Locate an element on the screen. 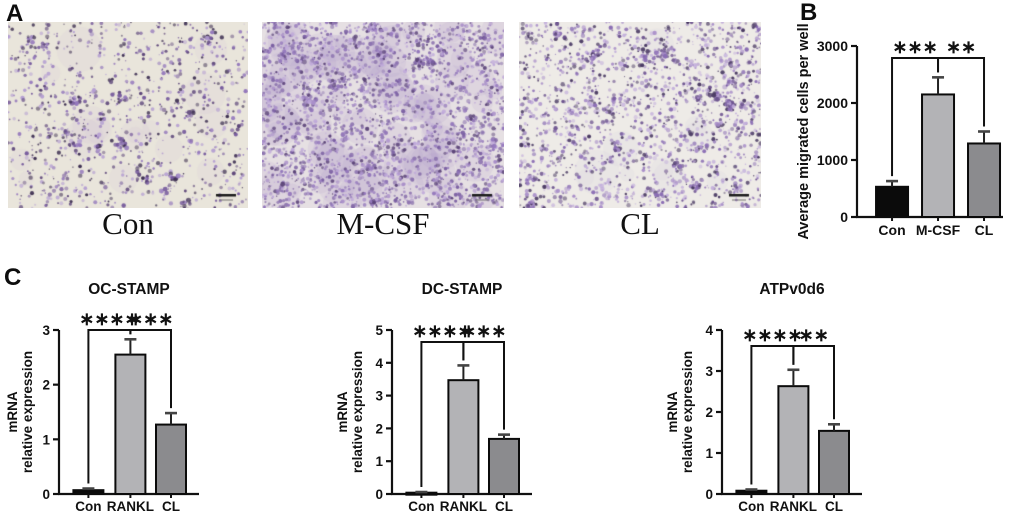 Image resolution: width=1020 pixels, height=521 pixels. svg-text: M-CSF is located at coordinates (938, 230).